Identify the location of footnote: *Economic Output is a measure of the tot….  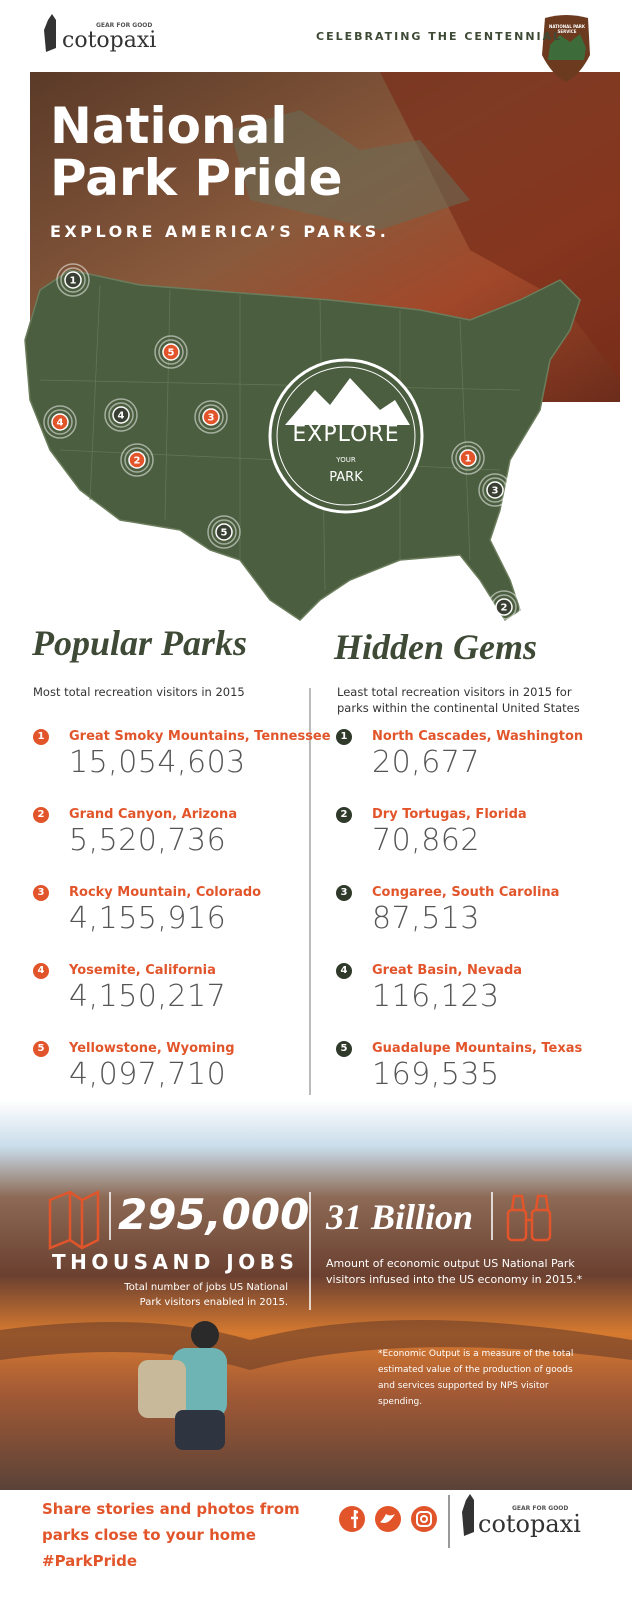
(476, 1378).